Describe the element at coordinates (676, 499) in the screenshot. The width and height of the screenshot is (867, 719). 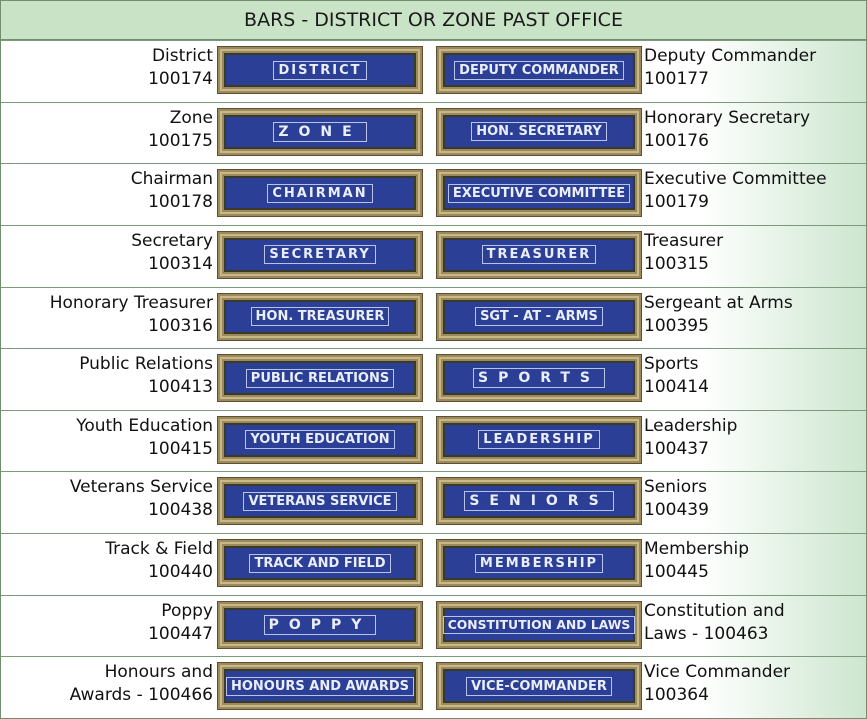
I see `right-label: Seniors 100439` at that location.